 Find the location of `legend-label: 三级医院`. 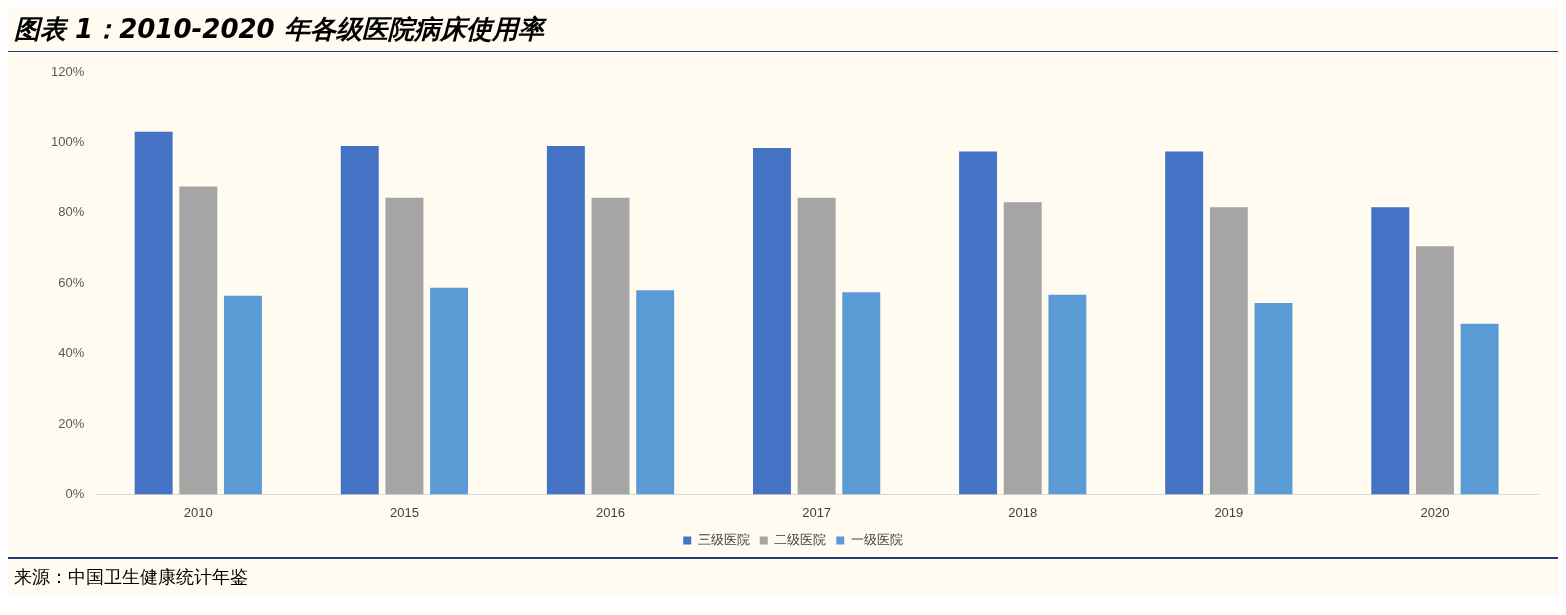

legend-label: 三级医院 is located at coordinates (723, 539).